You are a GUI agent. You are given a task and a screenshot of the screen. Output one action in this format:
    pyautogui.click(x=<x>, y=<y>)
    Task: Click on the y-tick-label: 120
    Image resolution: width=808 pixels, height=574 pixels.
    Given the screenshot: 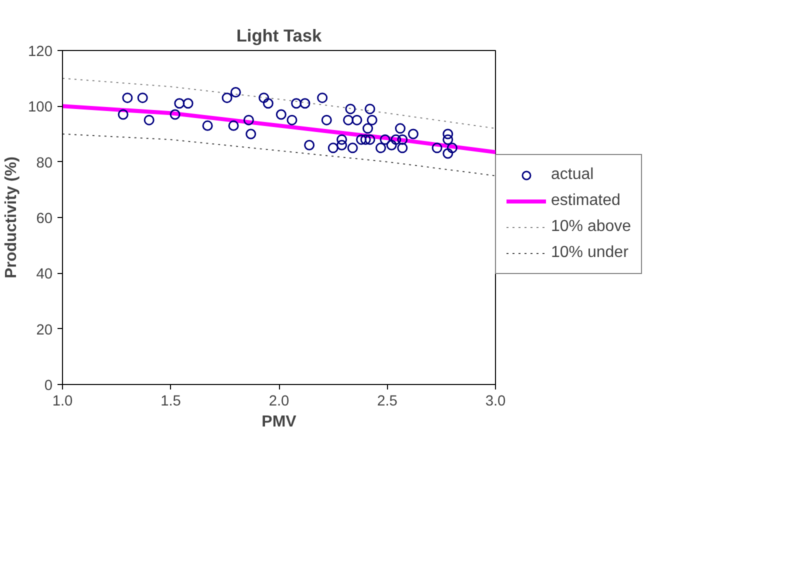 What is the action you would take?
    pyautogui.click(x=40, y=52)
    